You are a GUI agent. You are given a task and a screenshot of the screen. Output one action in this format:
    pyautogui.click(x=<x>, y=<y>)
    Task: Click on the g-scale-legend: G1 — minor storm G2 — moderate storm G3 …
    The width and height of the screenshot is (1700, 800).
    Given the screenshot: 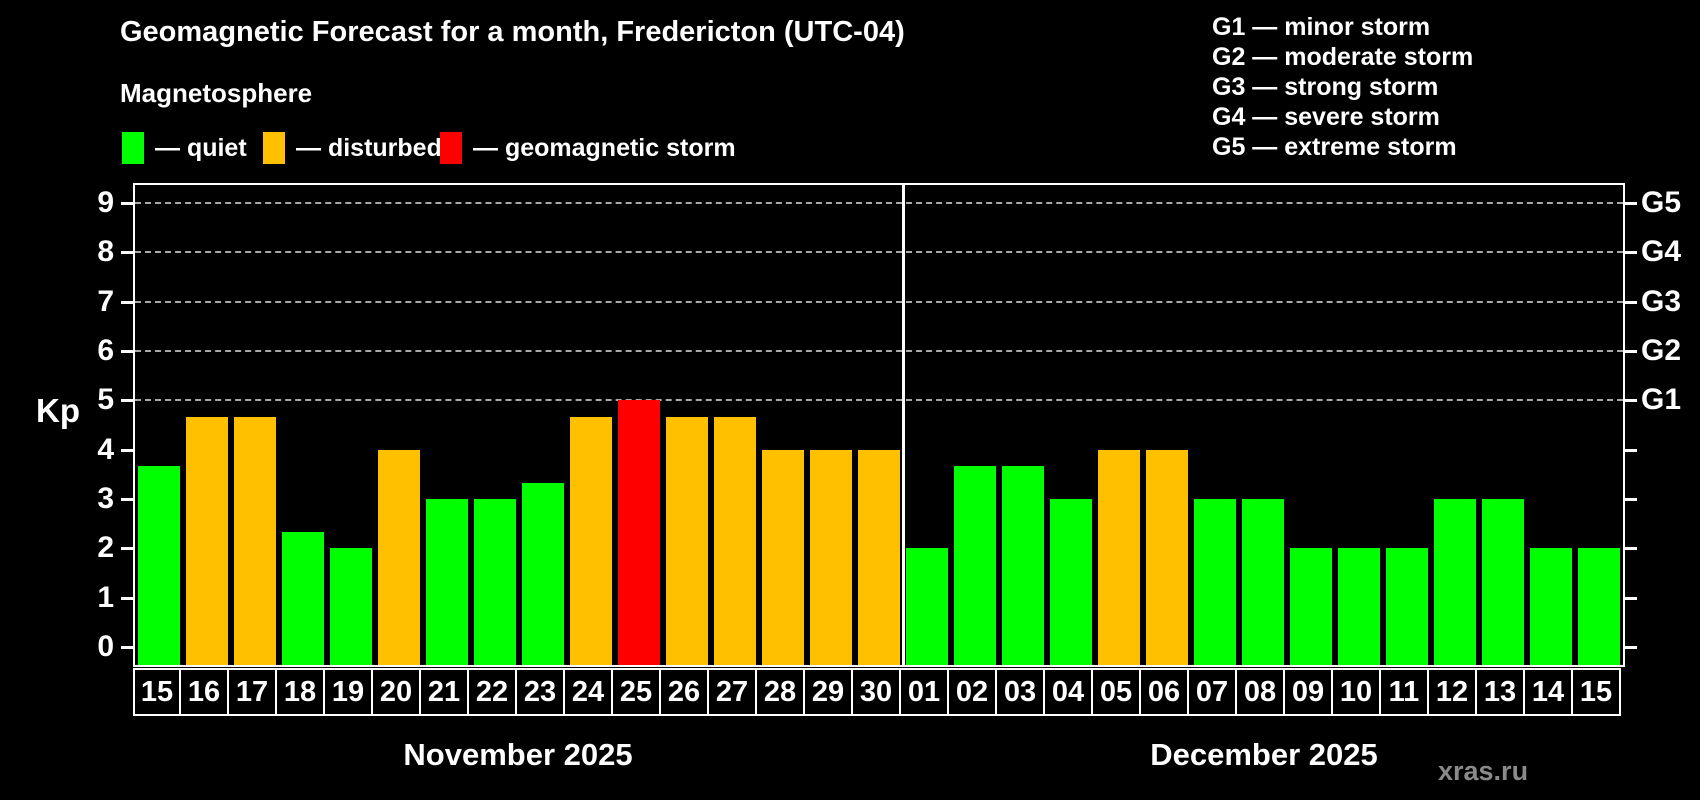 What is the action you would take?
    pyautogui.click(x=1342, y=87)
    